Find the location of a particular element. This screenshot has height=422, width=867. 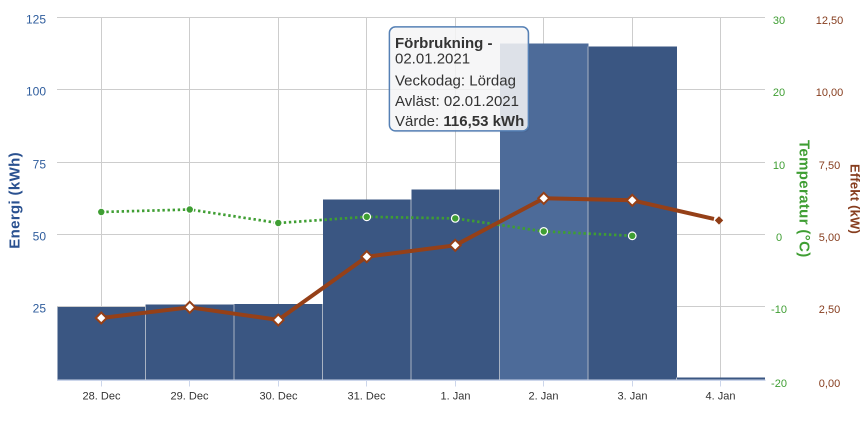

svg-text: 20 is located at coordinates (779, 93).